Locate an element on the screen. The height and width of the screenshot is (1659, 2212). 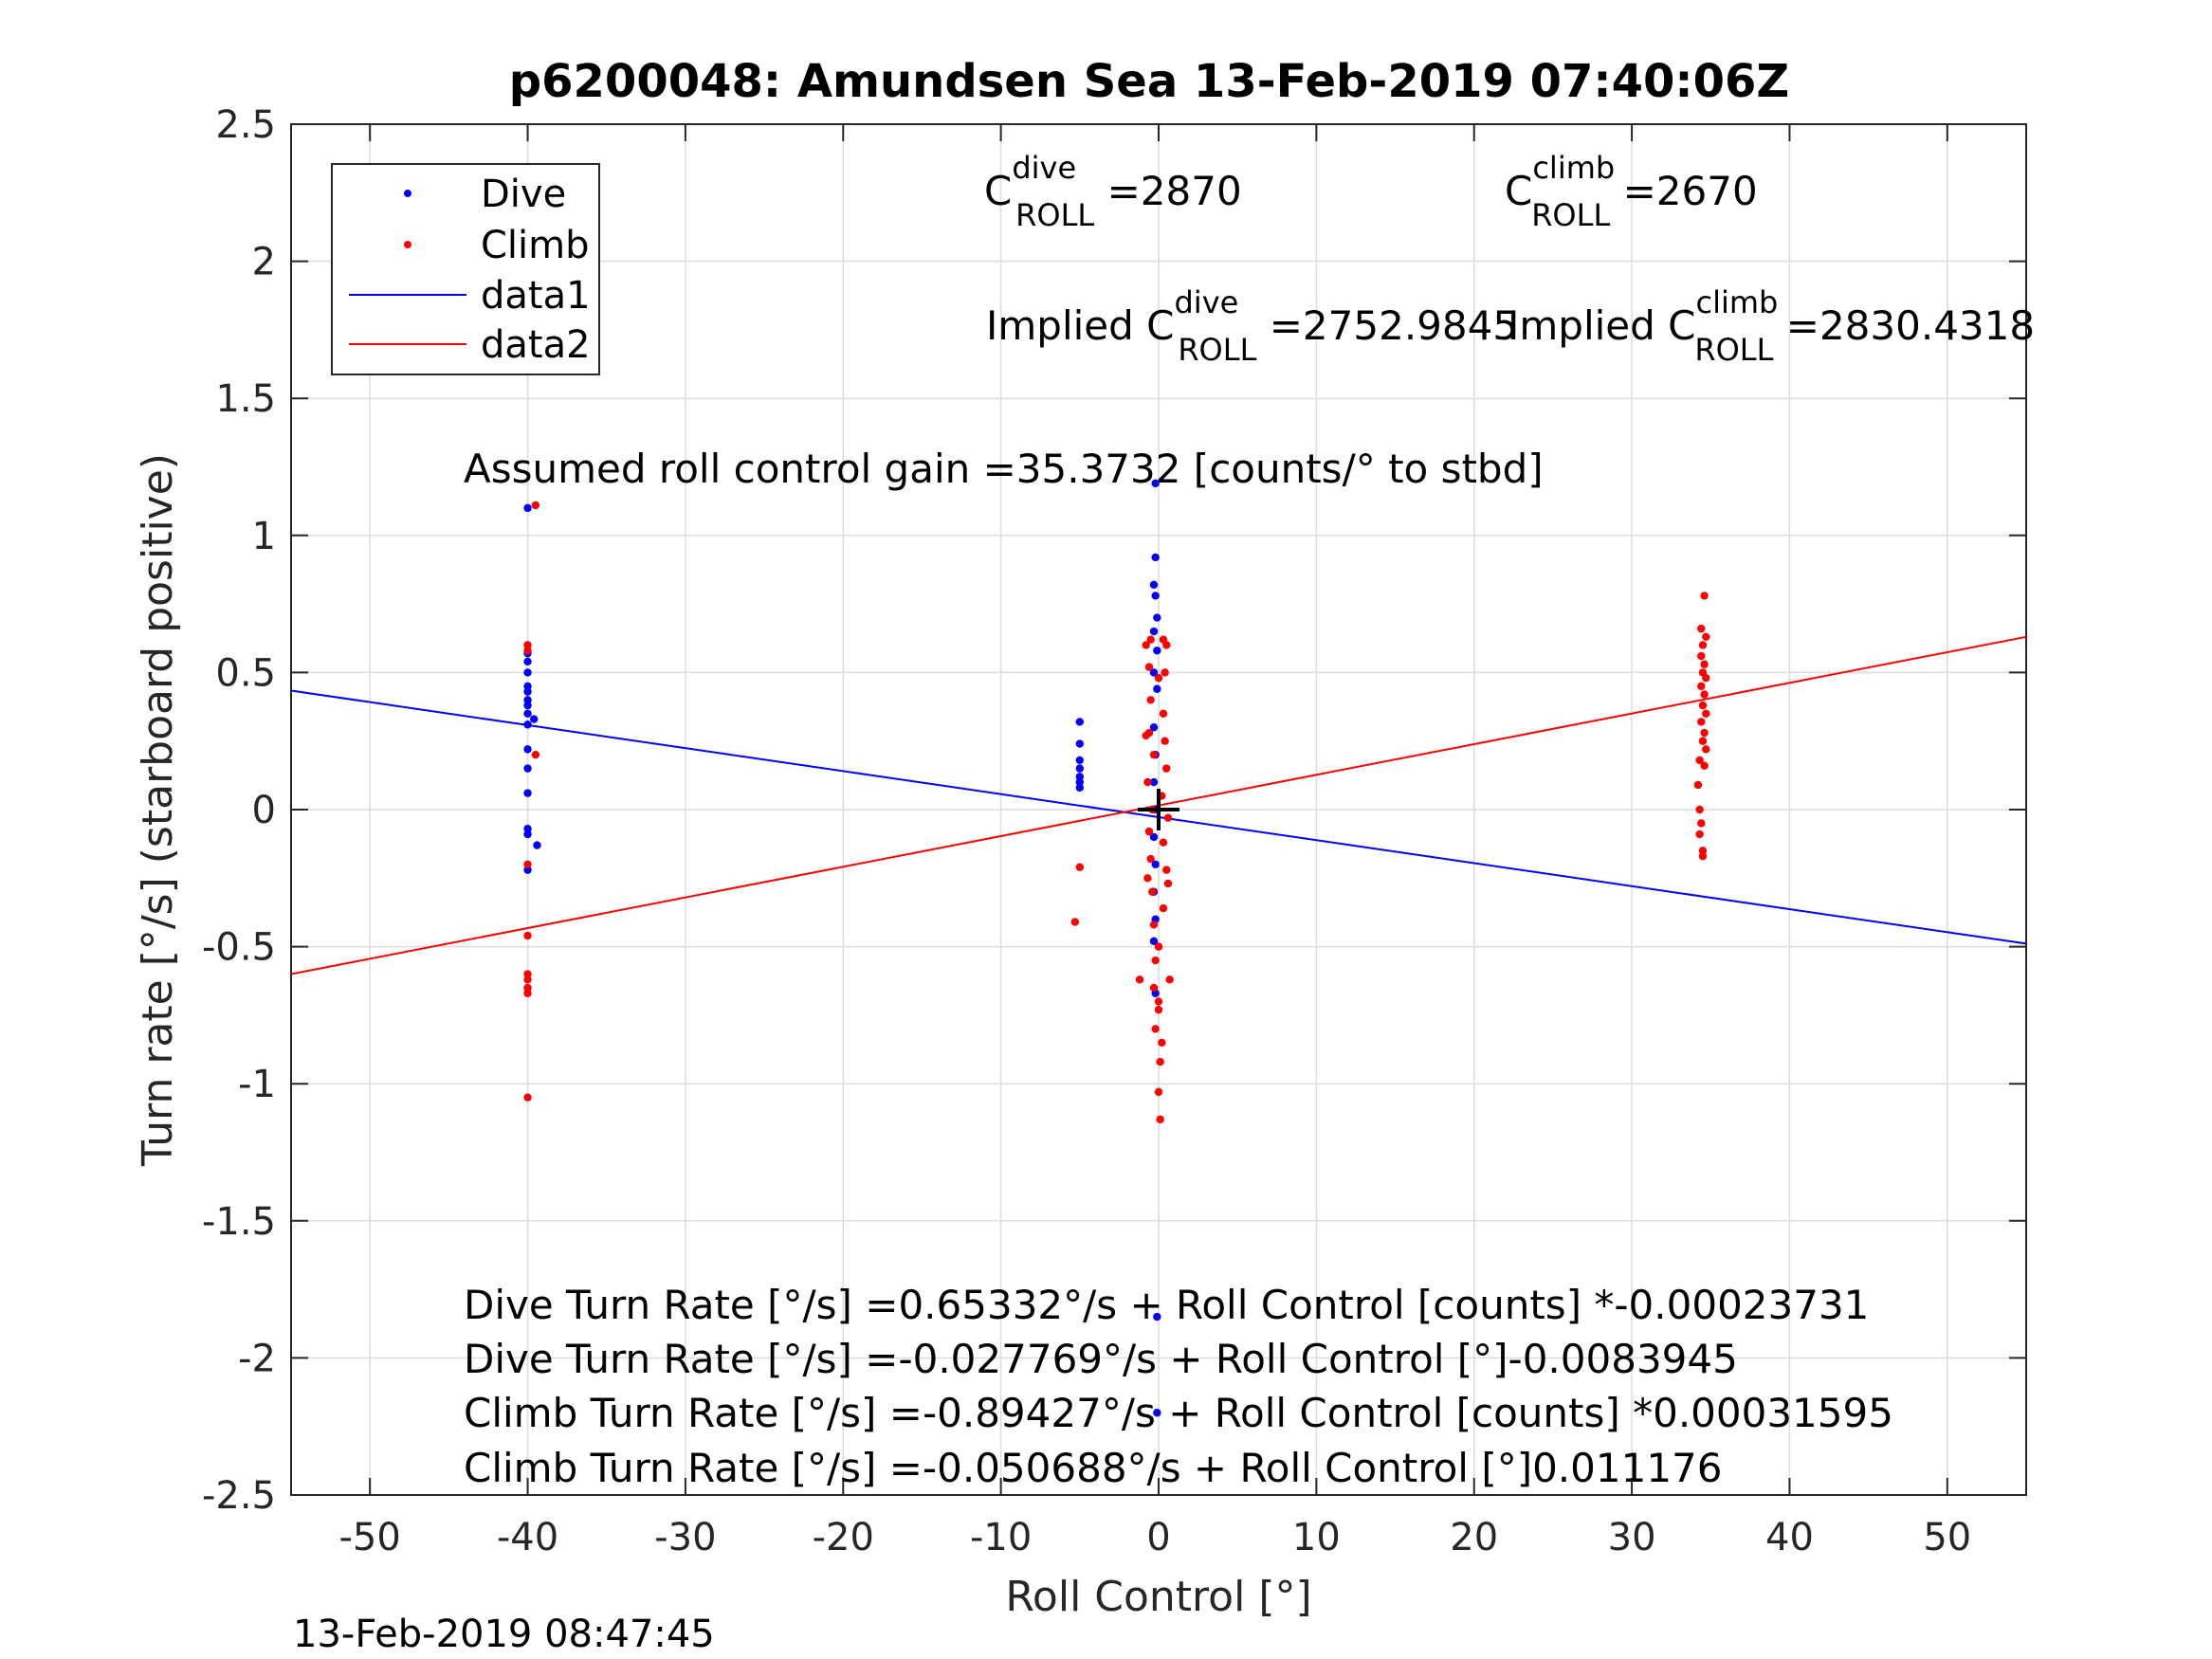
x-axis-label: Roll Control [°] is located at coordinates (1158, 1597).